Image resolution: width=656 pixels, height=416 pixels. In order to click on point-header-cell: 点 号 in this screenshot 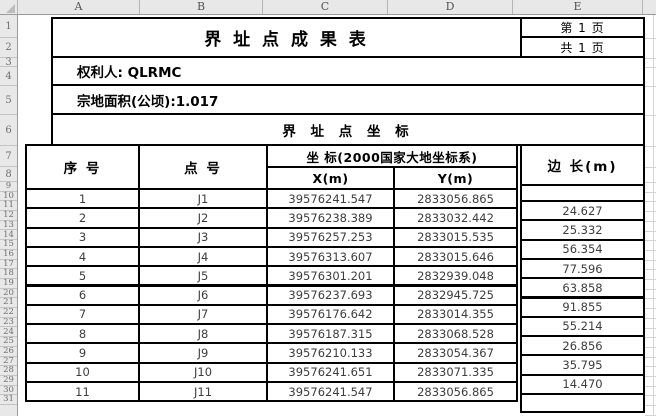, I will do `click(203, 167)`.